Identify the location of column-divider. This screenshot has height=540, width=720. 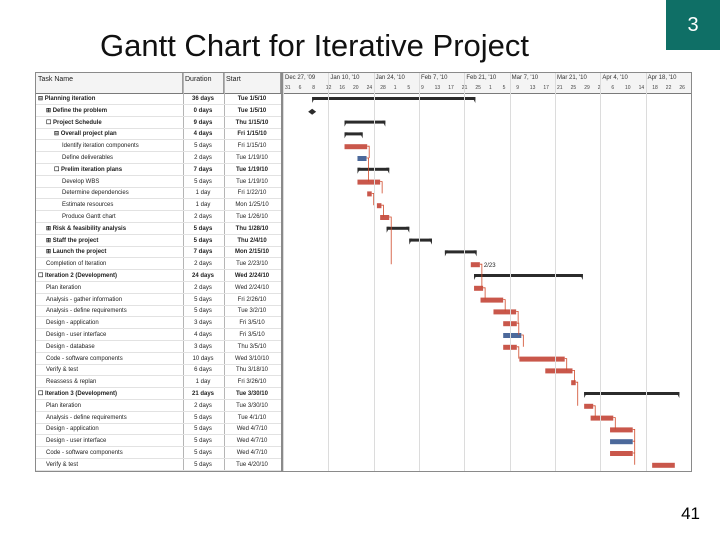
(183, 272).